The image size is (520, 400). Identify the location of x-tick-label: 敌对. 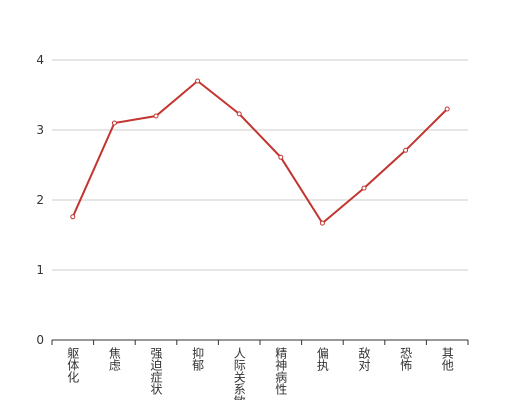
(364, 358).